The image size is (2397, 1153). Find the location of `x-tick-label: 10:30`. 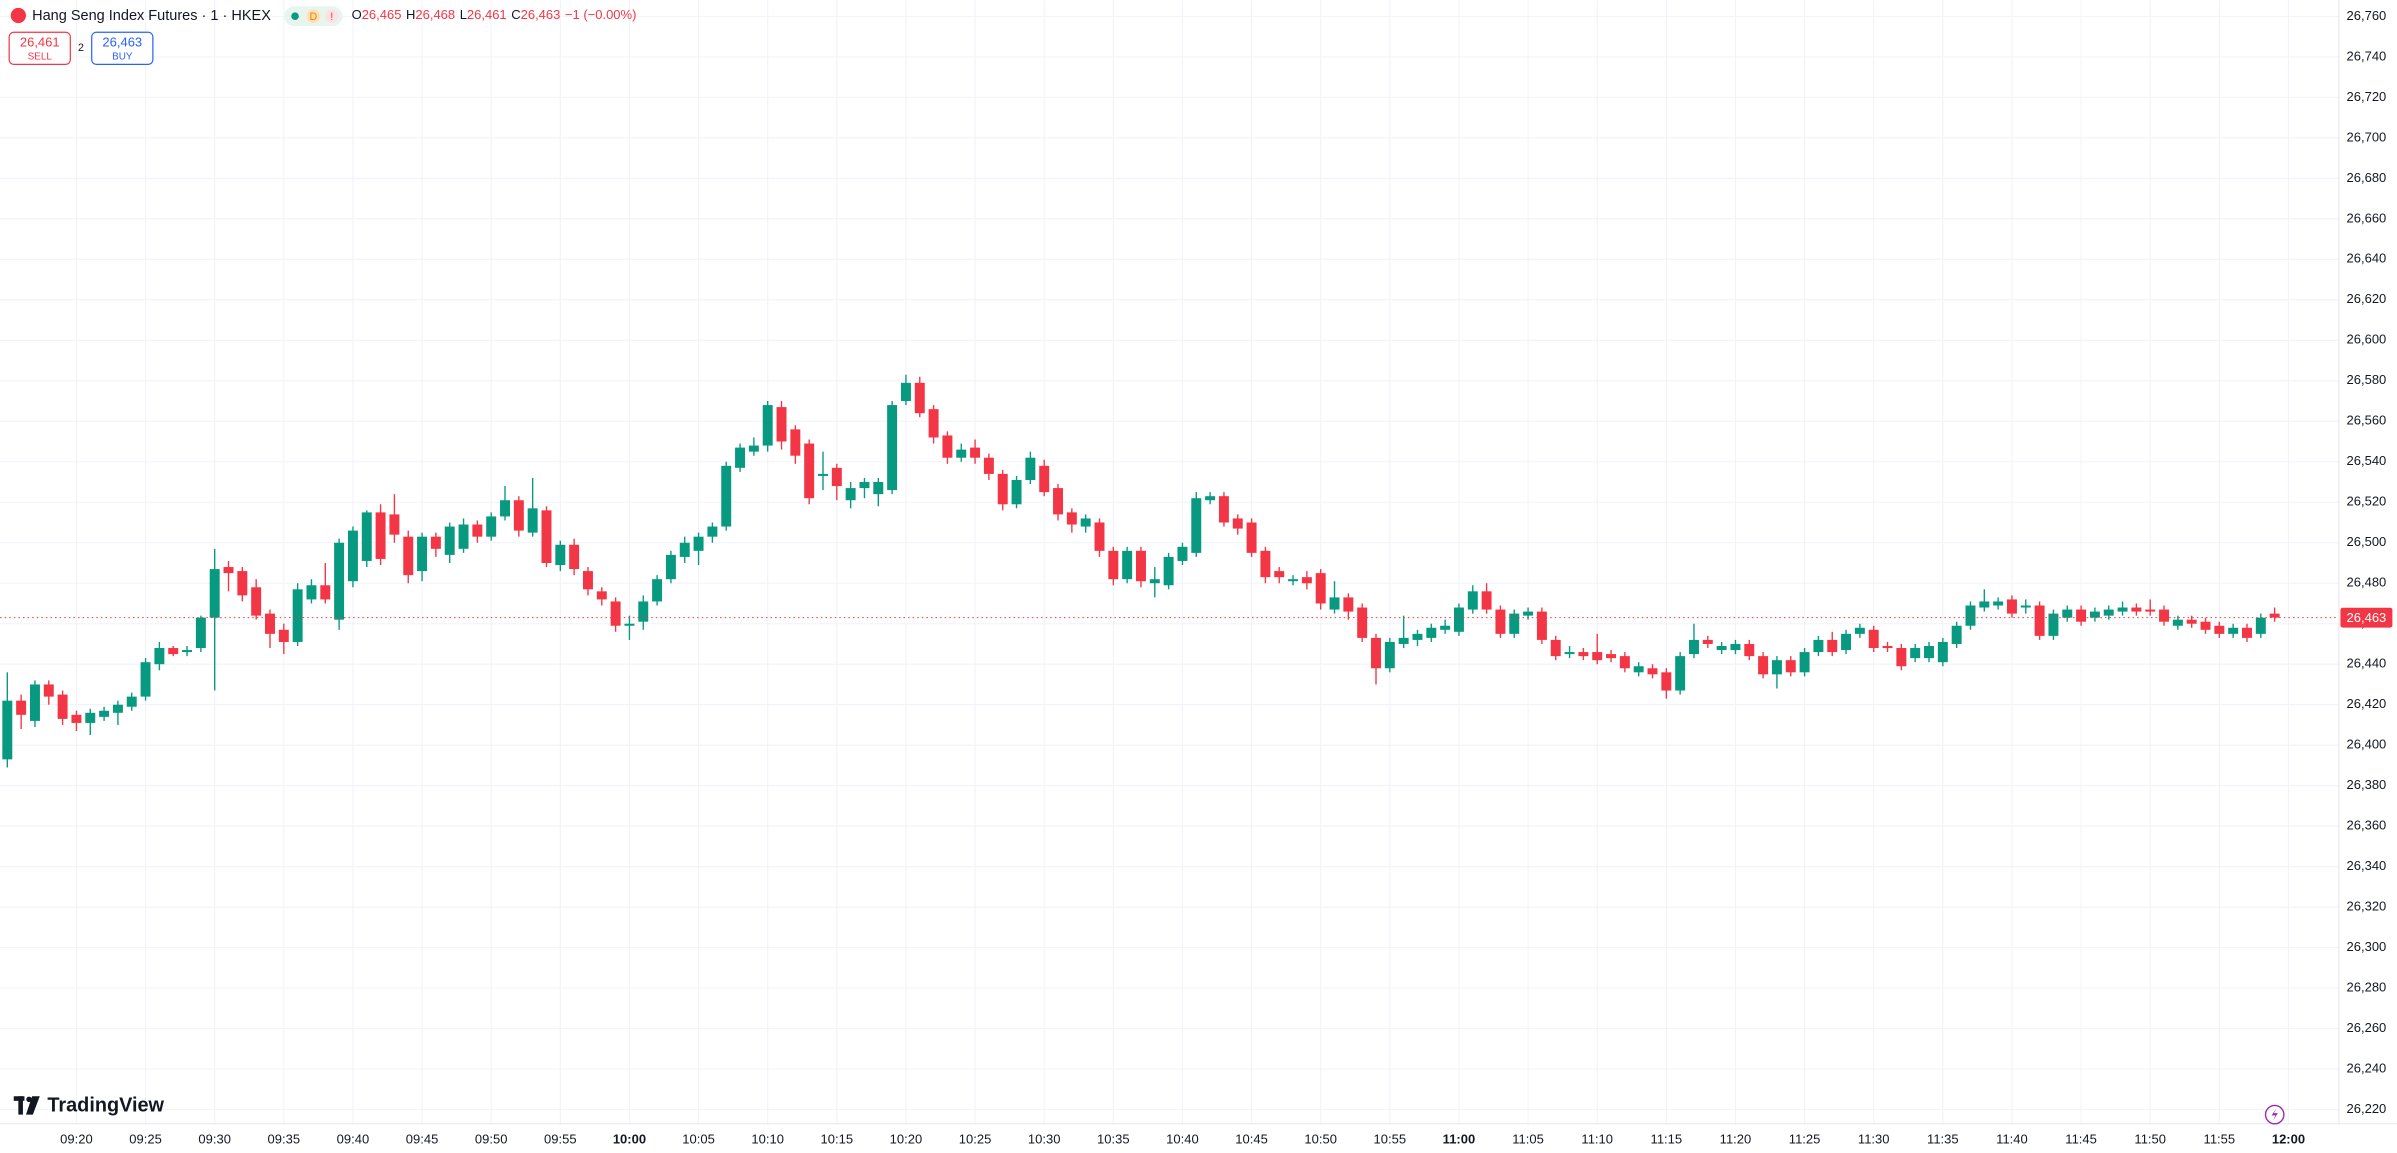

x-tick-label: 10:30 is located at coordinates (1044, 1138).